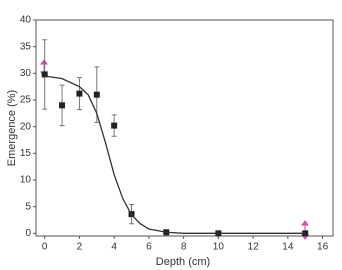 The width and height of the screenshot is (342, 270). I want to click on x-tick-label: 6, so click(149, 247).